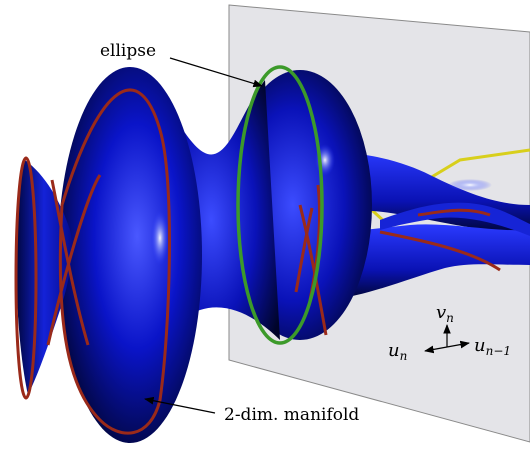 This screenshot has width=530, height=457. I want to click on boundary-arm-bottom, so click(440, 251).